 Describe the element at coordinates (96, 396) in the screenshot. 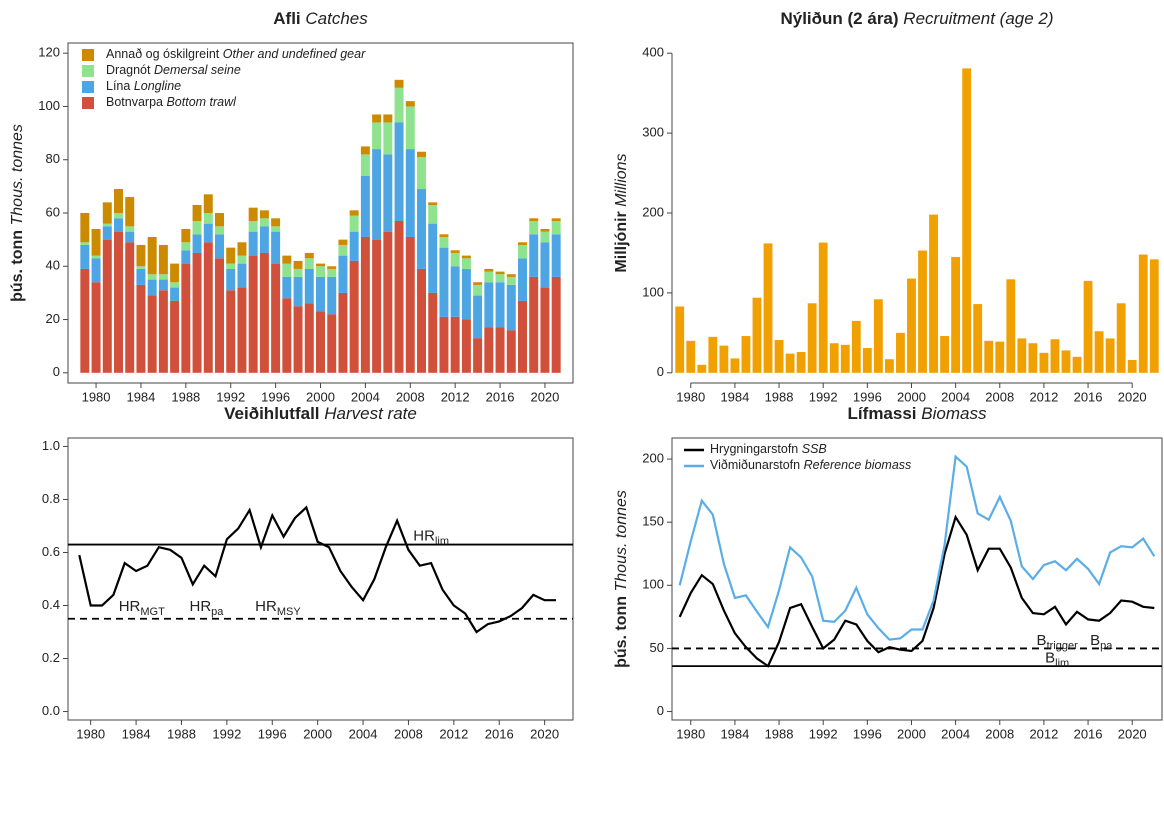

I see `x-tick-label: 1980` at that location.